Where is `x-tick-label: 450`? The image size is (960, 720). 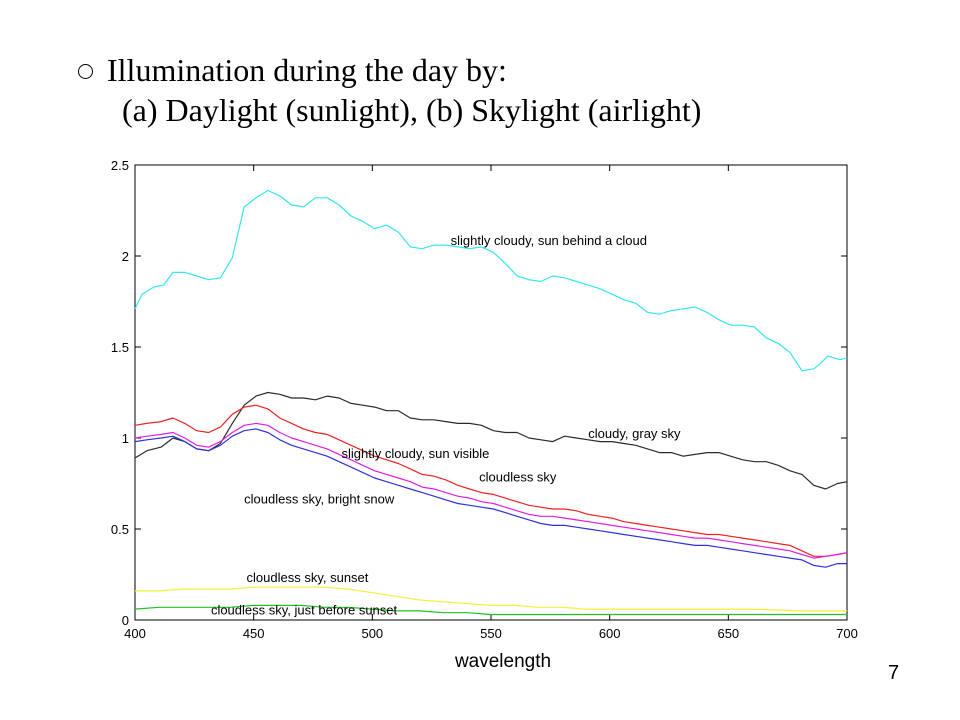 x-tick-label: 450 is located at coordinates (254, 633).